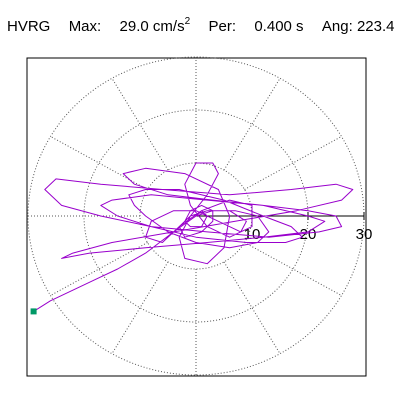  I want to click on end-marker-square, so click(33, 311).